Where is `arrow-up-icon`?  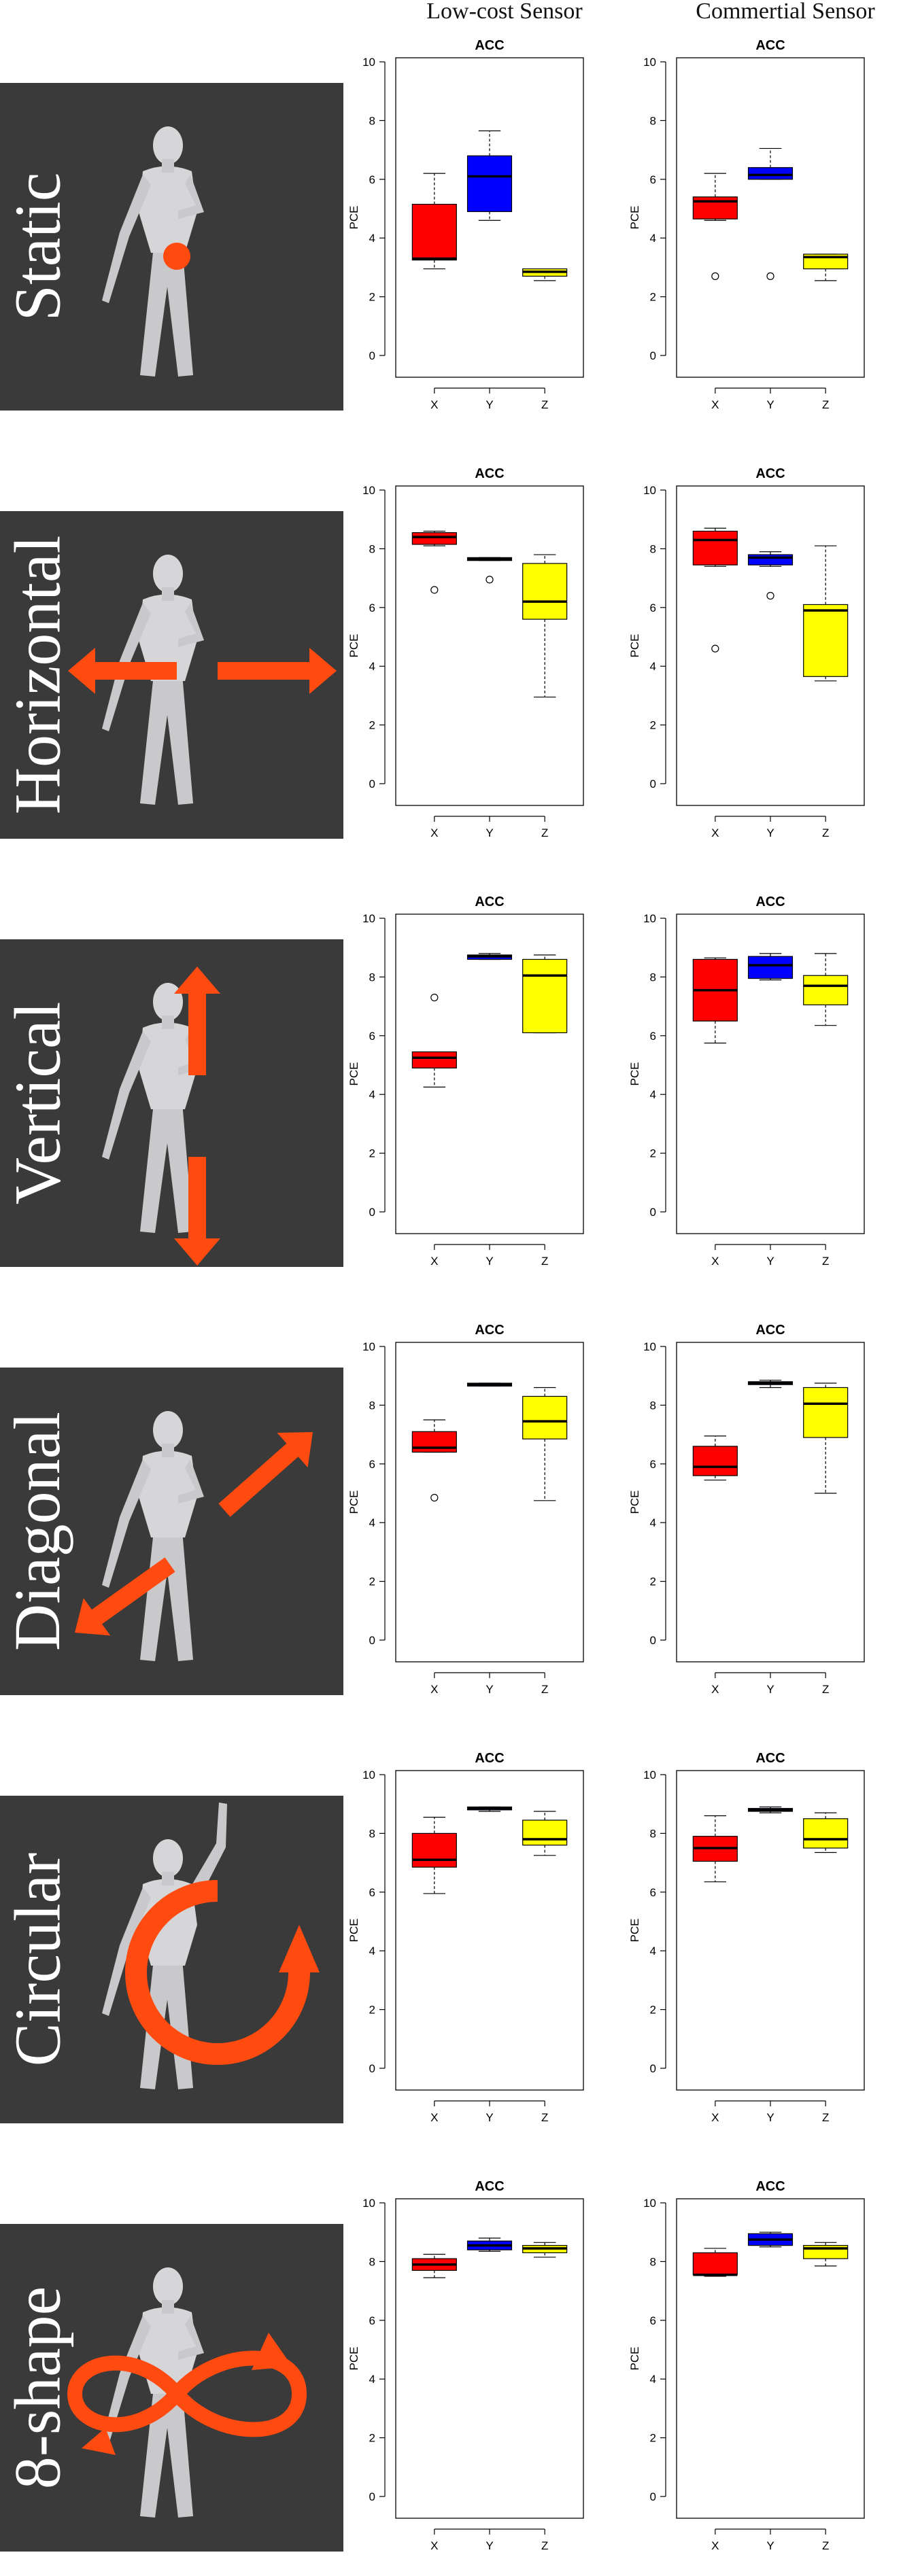 arrow-up-icon is located at coordinates (197, 1021).